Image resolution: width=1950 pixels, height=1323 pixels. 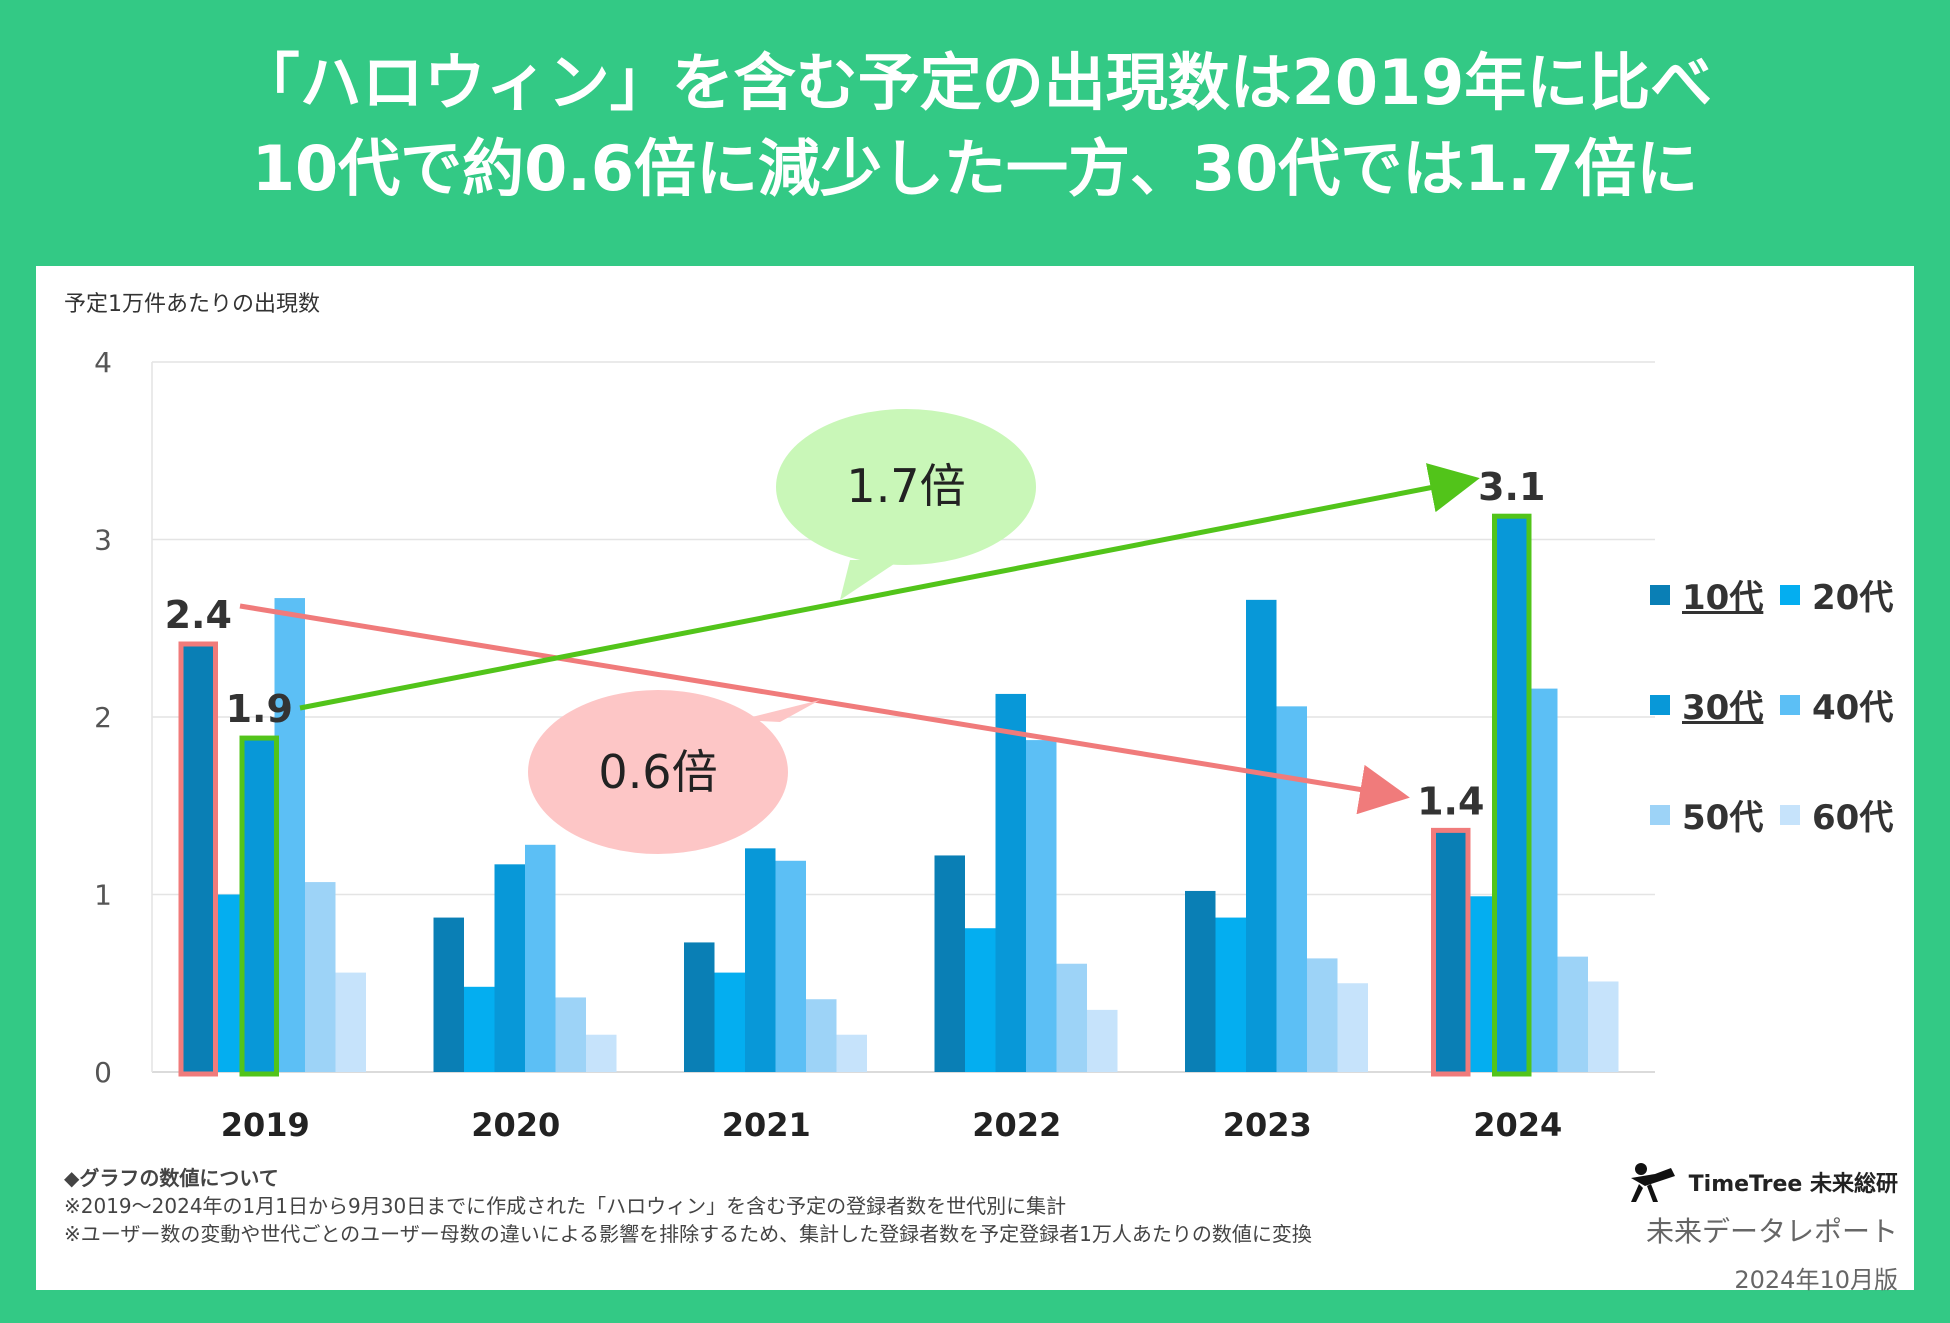 I want to click on highlight-outline-10s-2024, so click(x=1451, y=952).